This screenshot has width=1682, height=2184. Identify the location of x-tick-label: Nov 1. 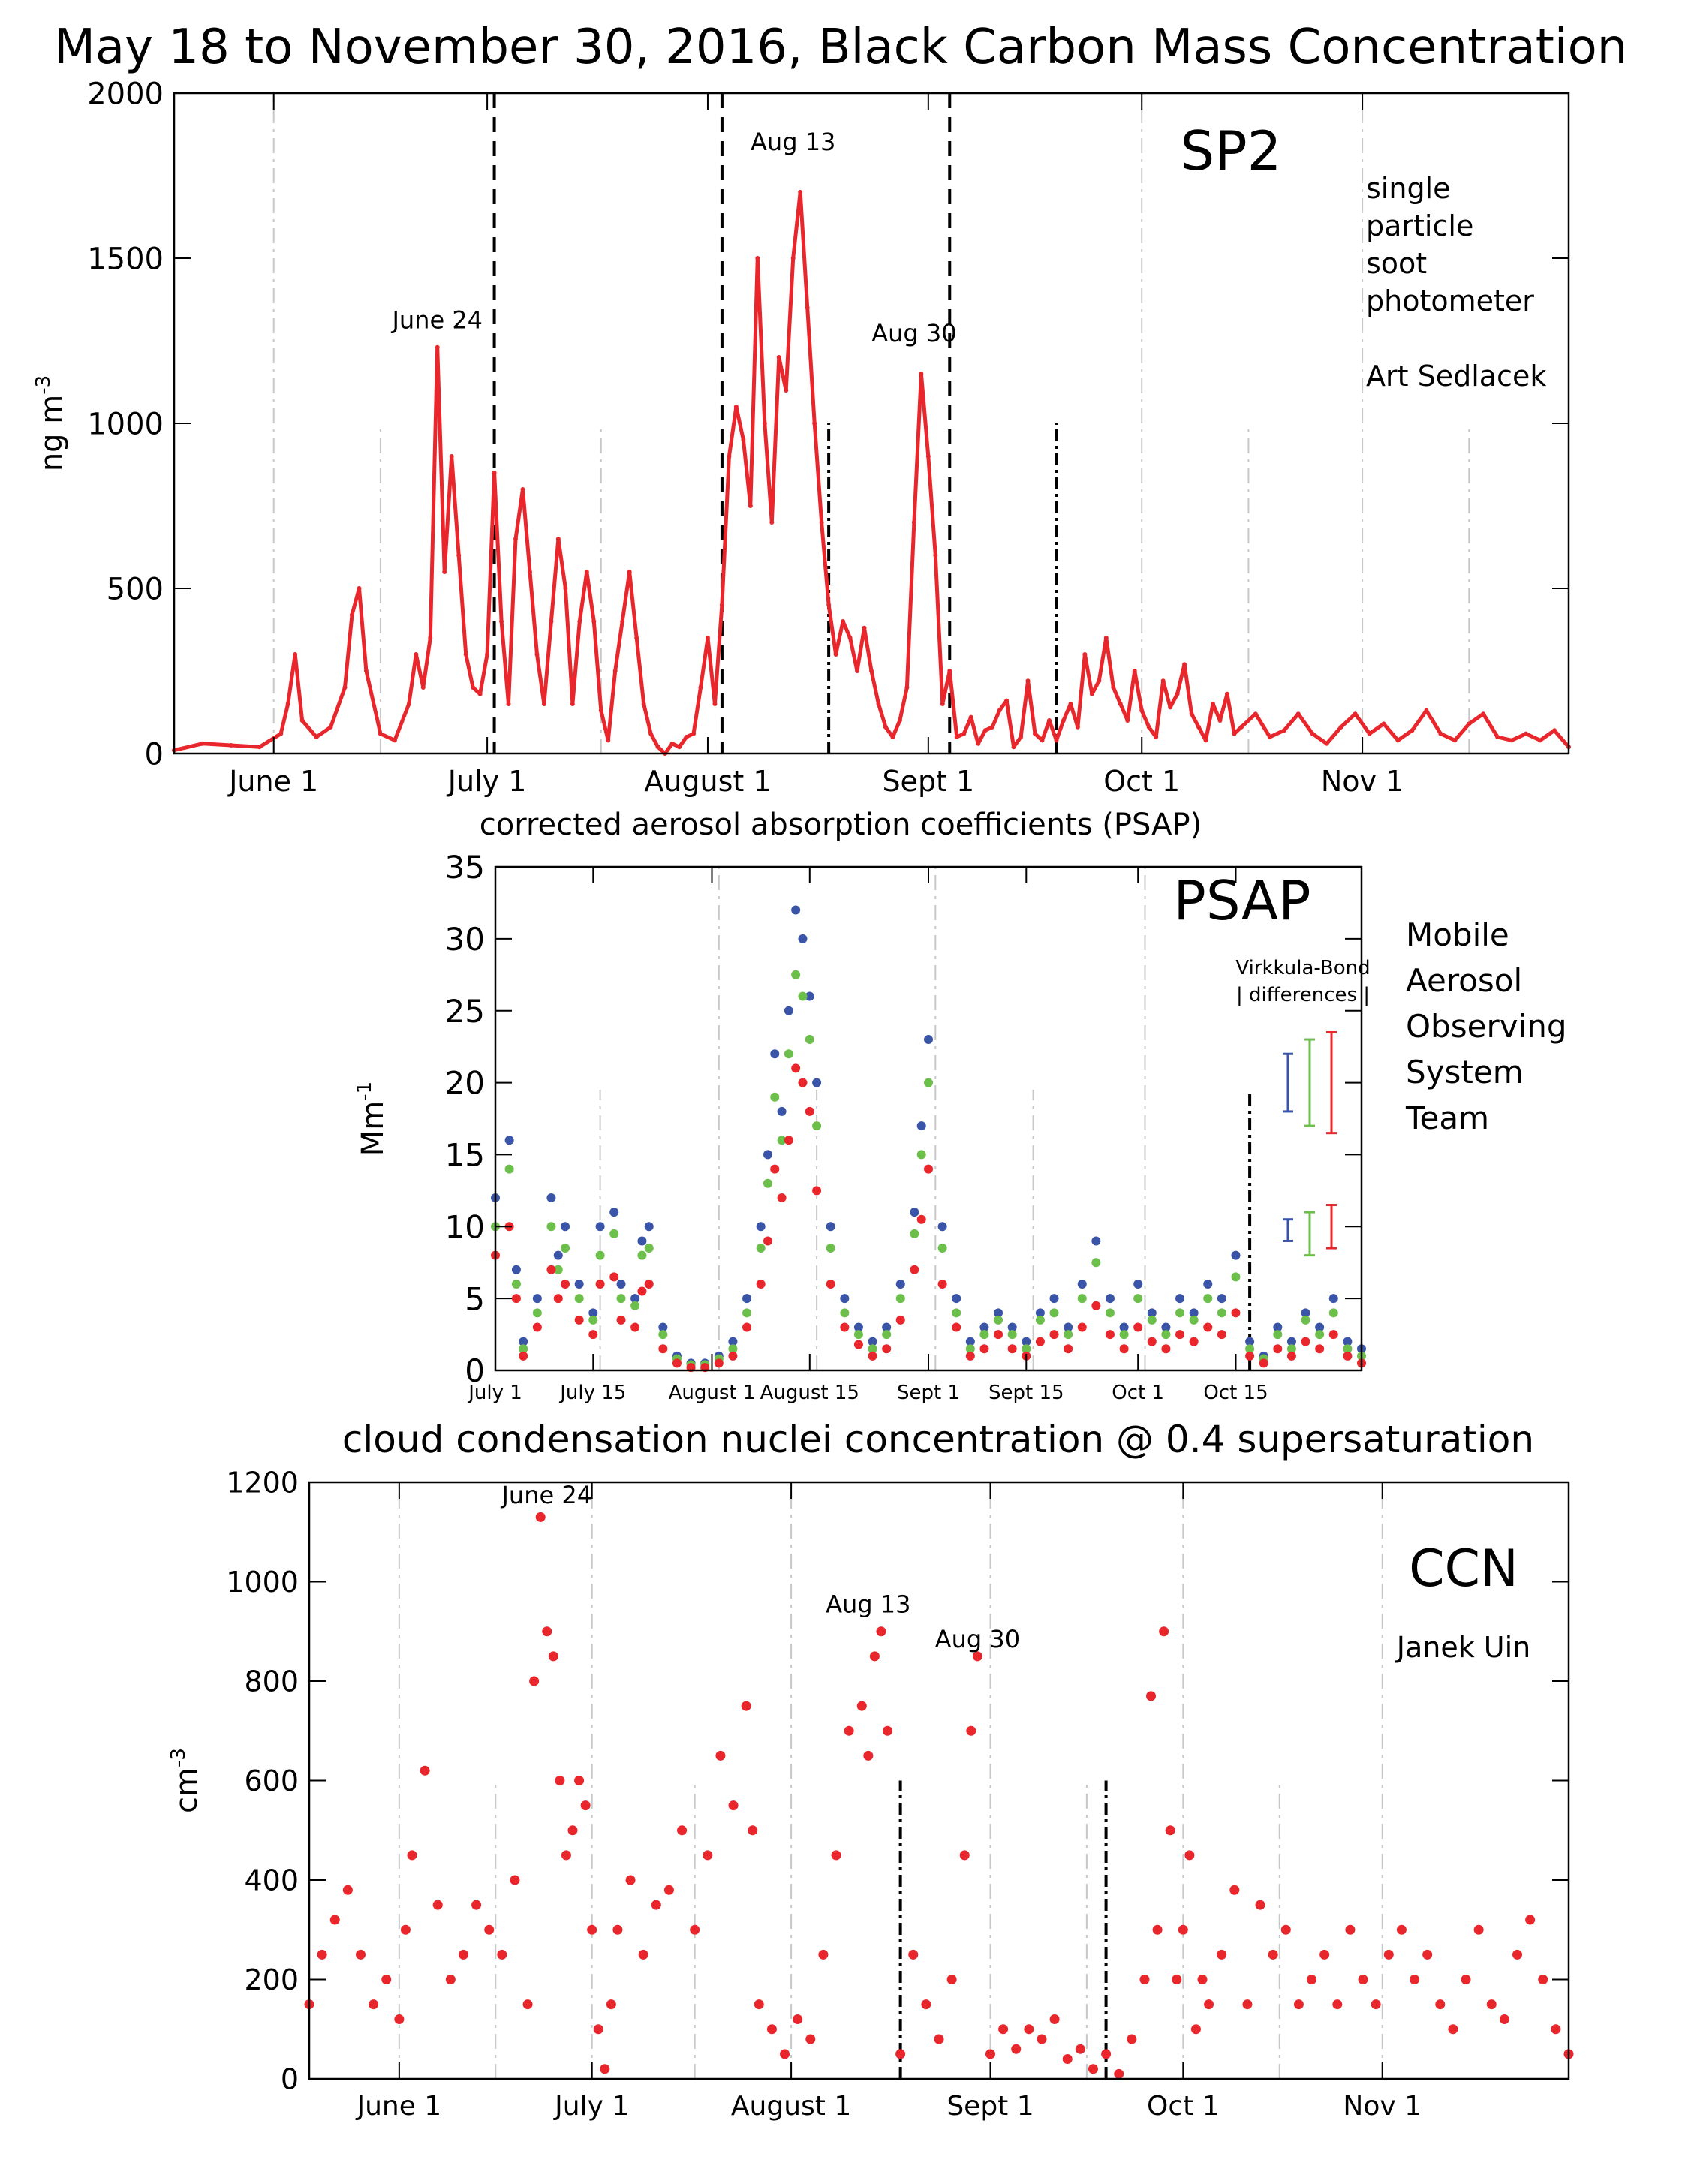
(1362, 781).